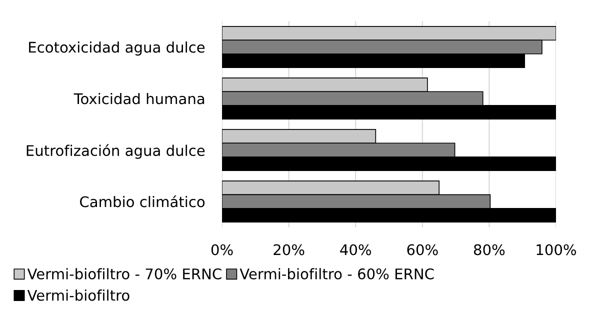  What do you see at coordinates (142, 201) in the screenshot?
I see `y-tick-label: Cambio climático` at bounding box center [142, 201].